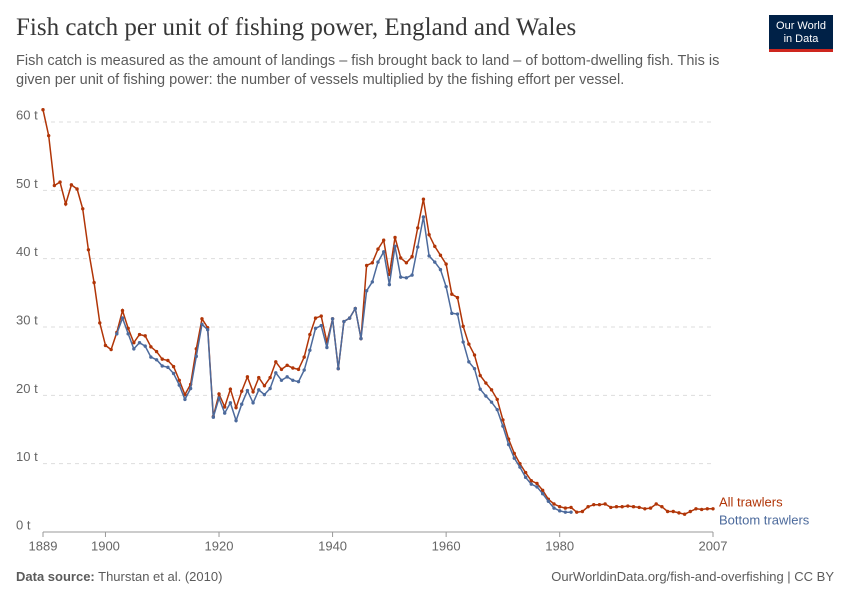  I want to click on x-tick-label: 1920, so click(219, 545).